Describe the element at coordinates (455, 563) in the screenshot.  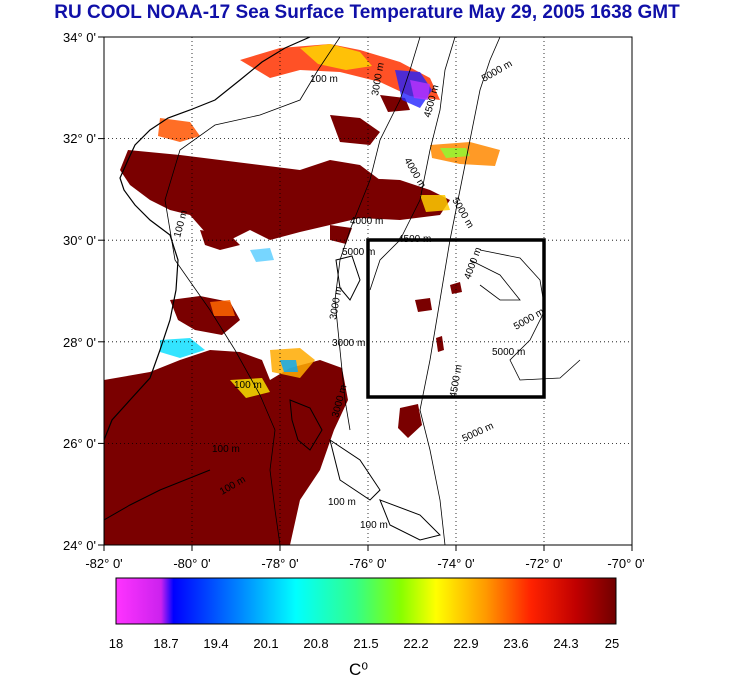
I see `lon-label: -74° 0'` at that location.